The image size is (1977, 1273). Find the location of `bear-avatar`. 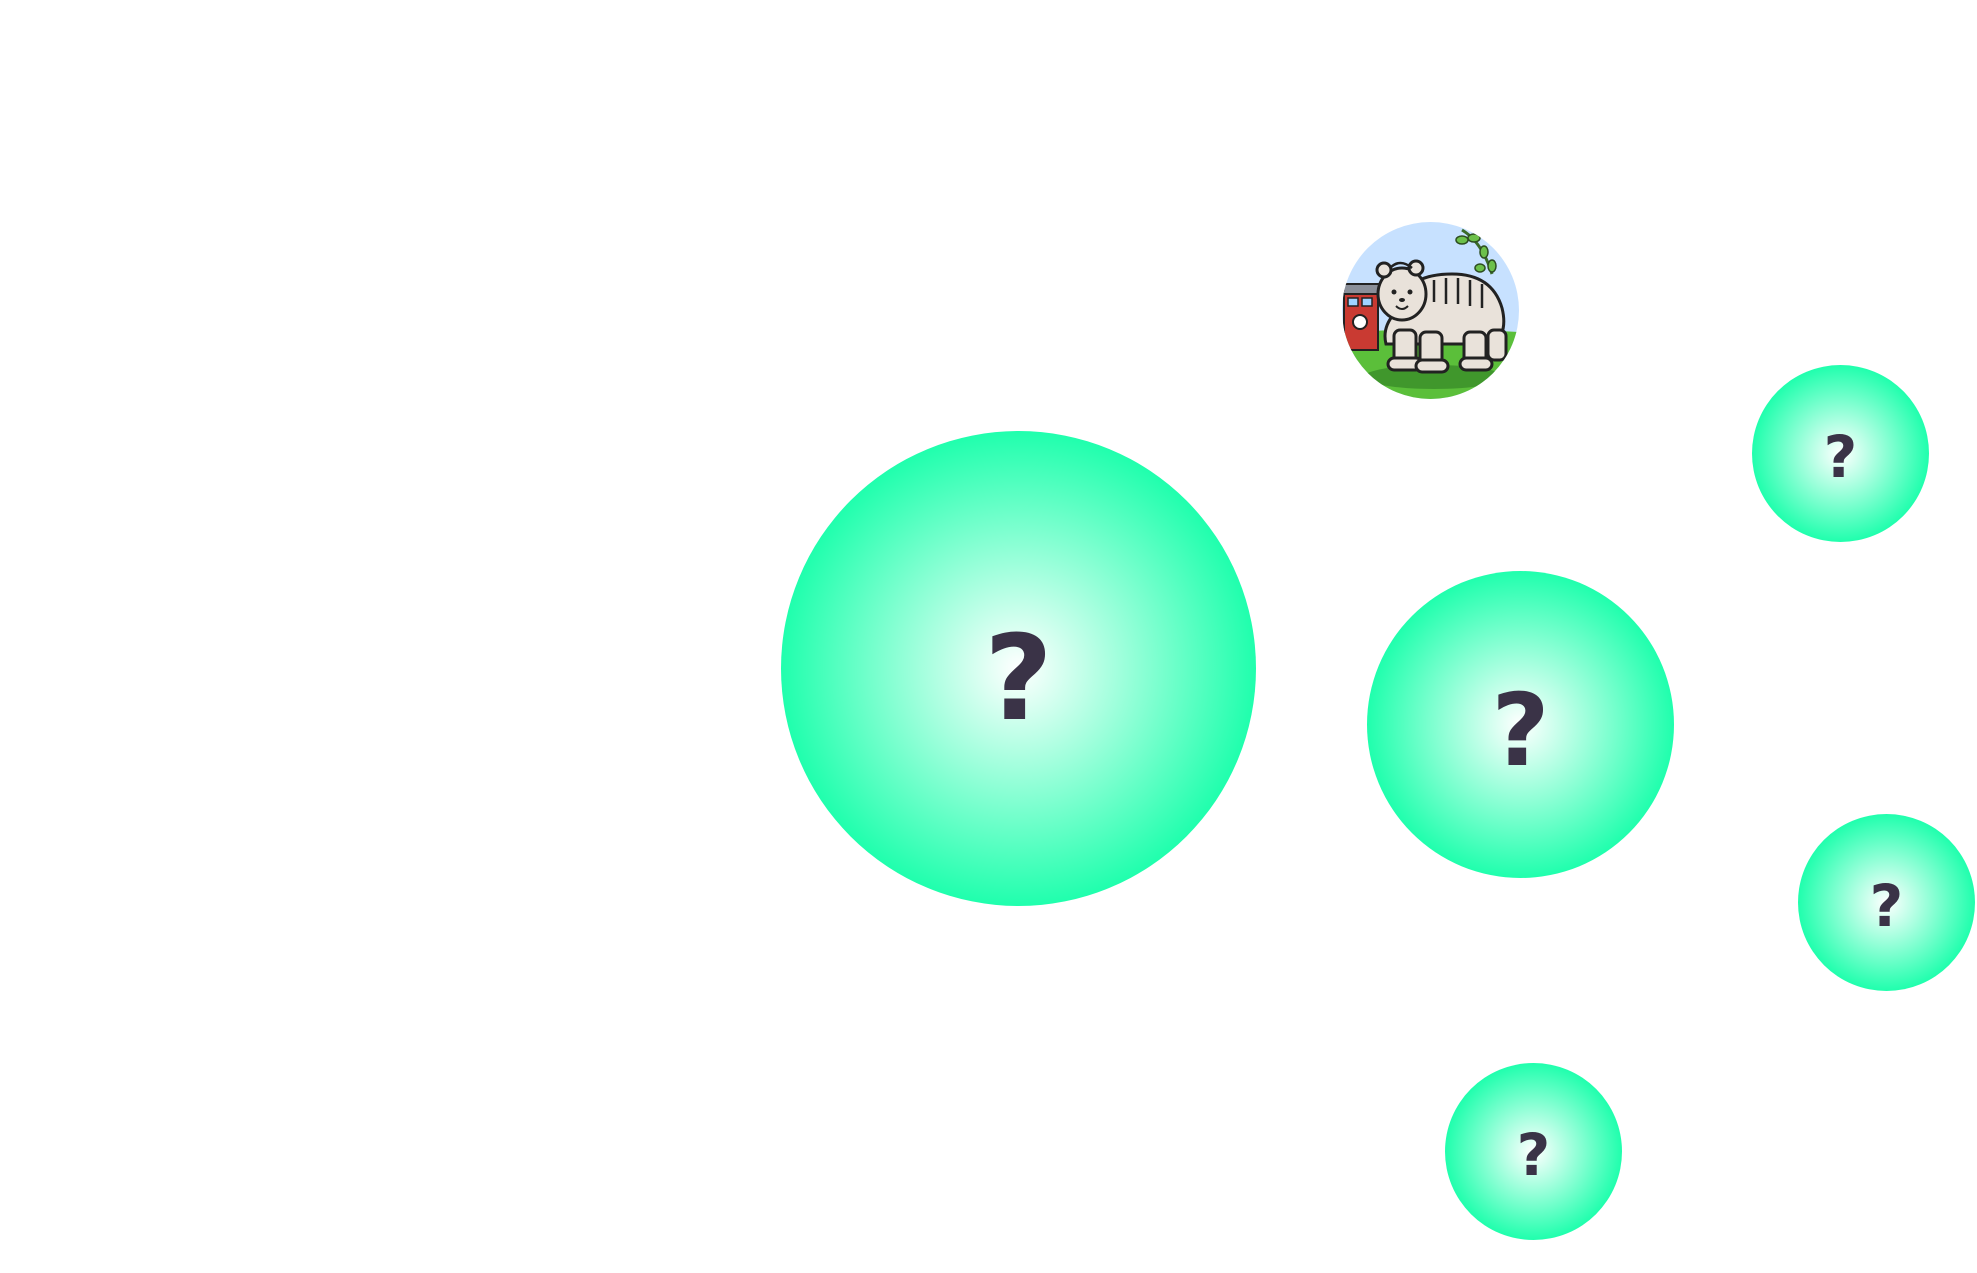

bear-avatar is located at coordinates (1430, 310).